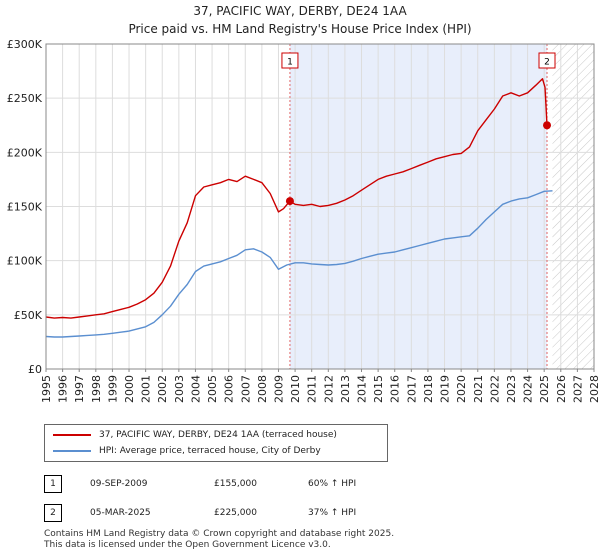  Describe the element at coordinates (35, 369) in the screenshot. I see `y-tick-label: £0` at that location.